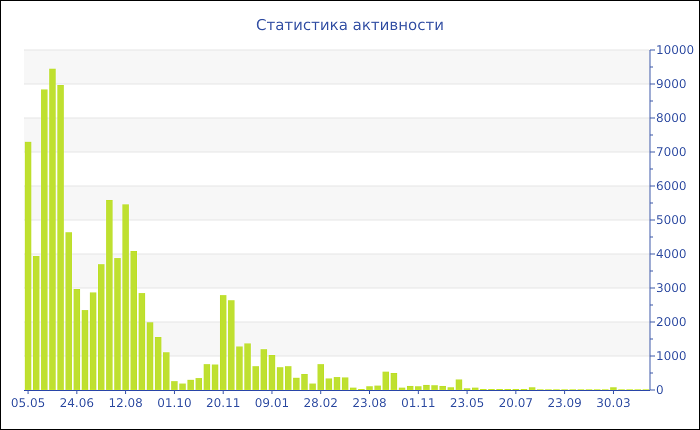 This screenshot has height=430, width=700. What do you see at coordinates (671, 186) in the screenshot?
I see `y-tick-label: 6000` at bounding box center [671, 186].